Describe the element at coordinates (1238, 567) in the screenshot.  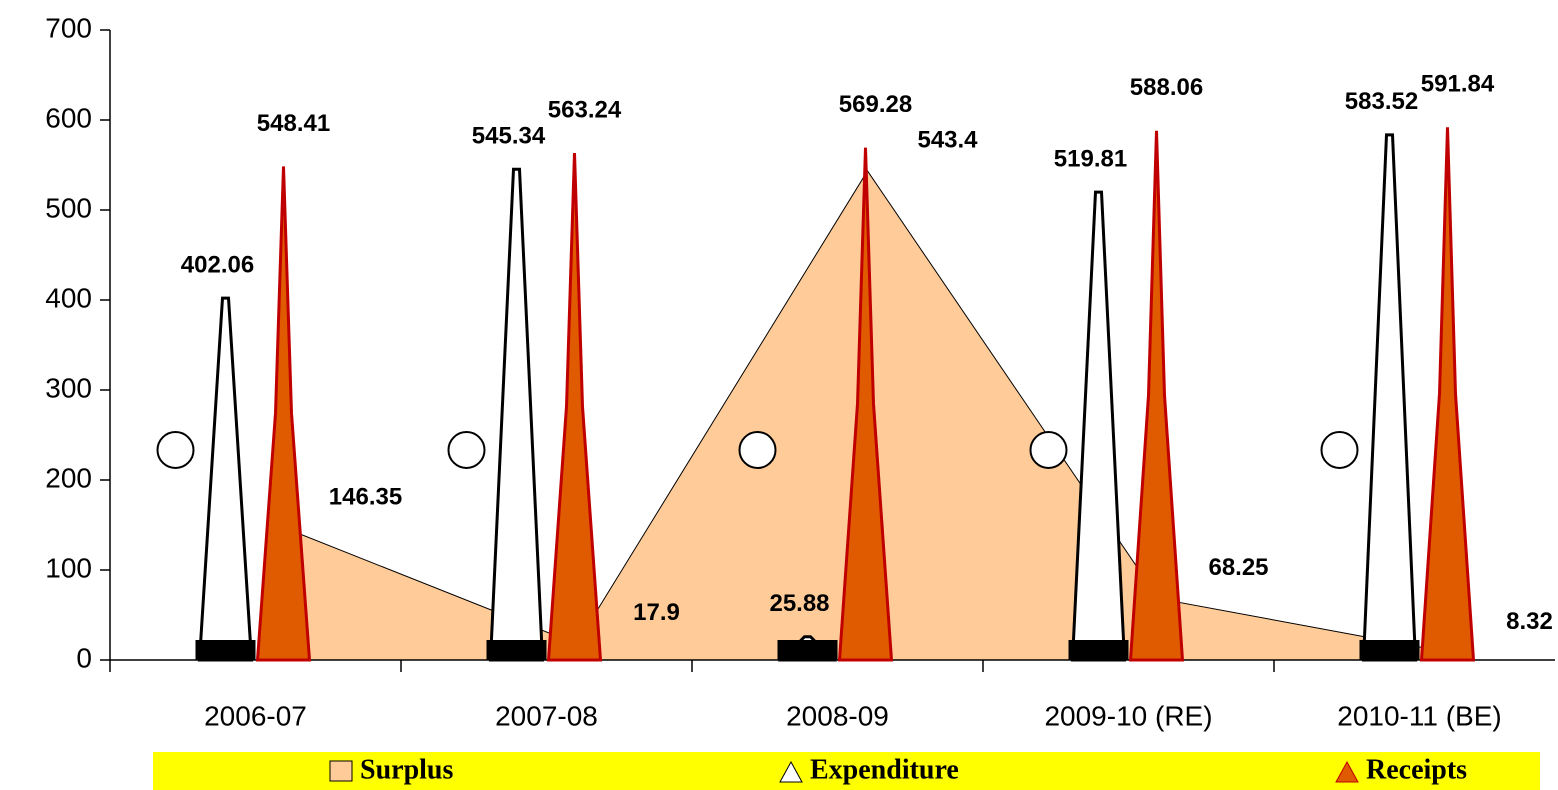
I see `surplus-label: 68.25` at that location.